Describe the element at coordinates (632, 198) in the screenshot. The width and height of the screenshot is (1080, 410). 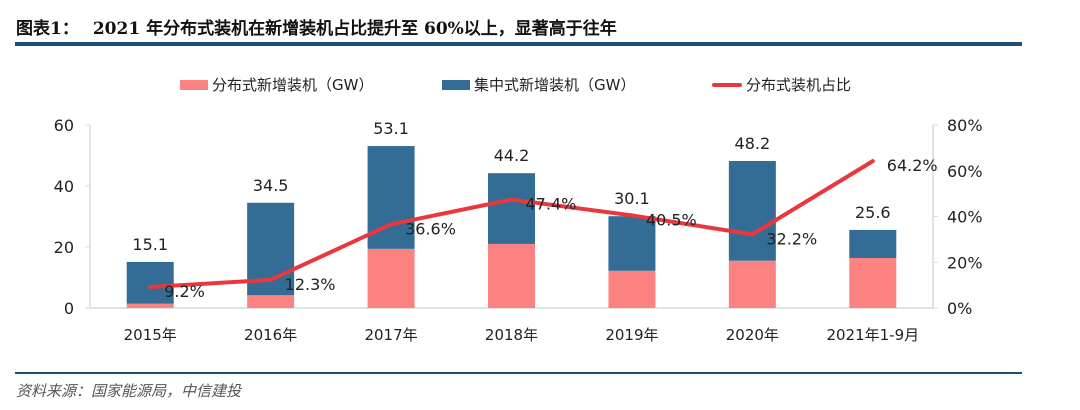
I see `bar-total-label: 30.1` at that location.